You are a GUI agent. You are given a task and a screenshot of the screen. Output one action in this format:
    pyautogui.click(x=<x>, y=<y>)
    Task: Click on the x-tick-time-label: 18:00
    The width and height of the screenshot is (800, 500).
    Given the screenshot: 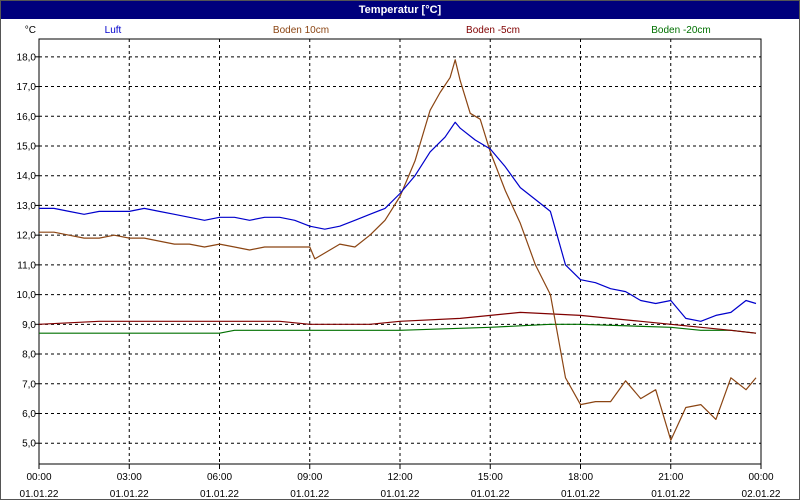 What is the action you would take?
    pyautogui.click(x=580, y=477)
    